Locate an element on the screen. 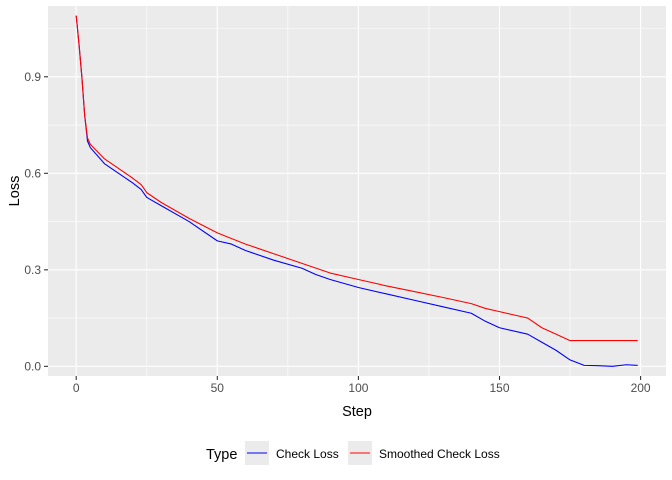 This screenshot has width=672, height=480. y-tick-label: 0.9 is located at coordinates (32, 77).